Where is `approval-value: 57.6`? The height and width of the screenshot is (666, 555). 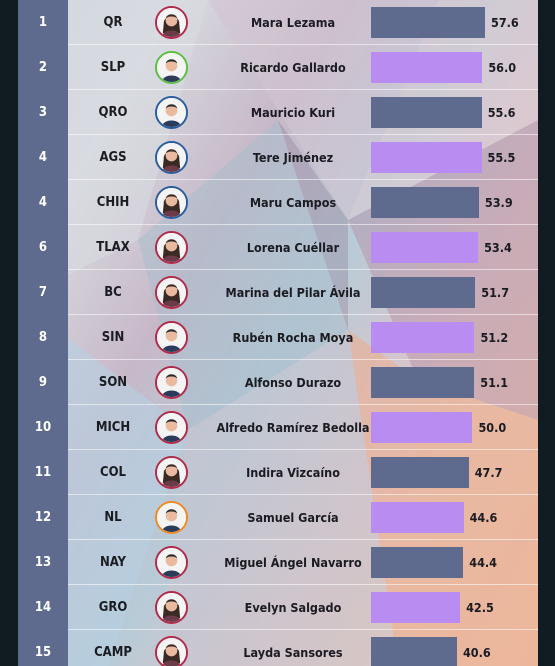
approval-value: 57.6 is located at coordinates (505, 22).